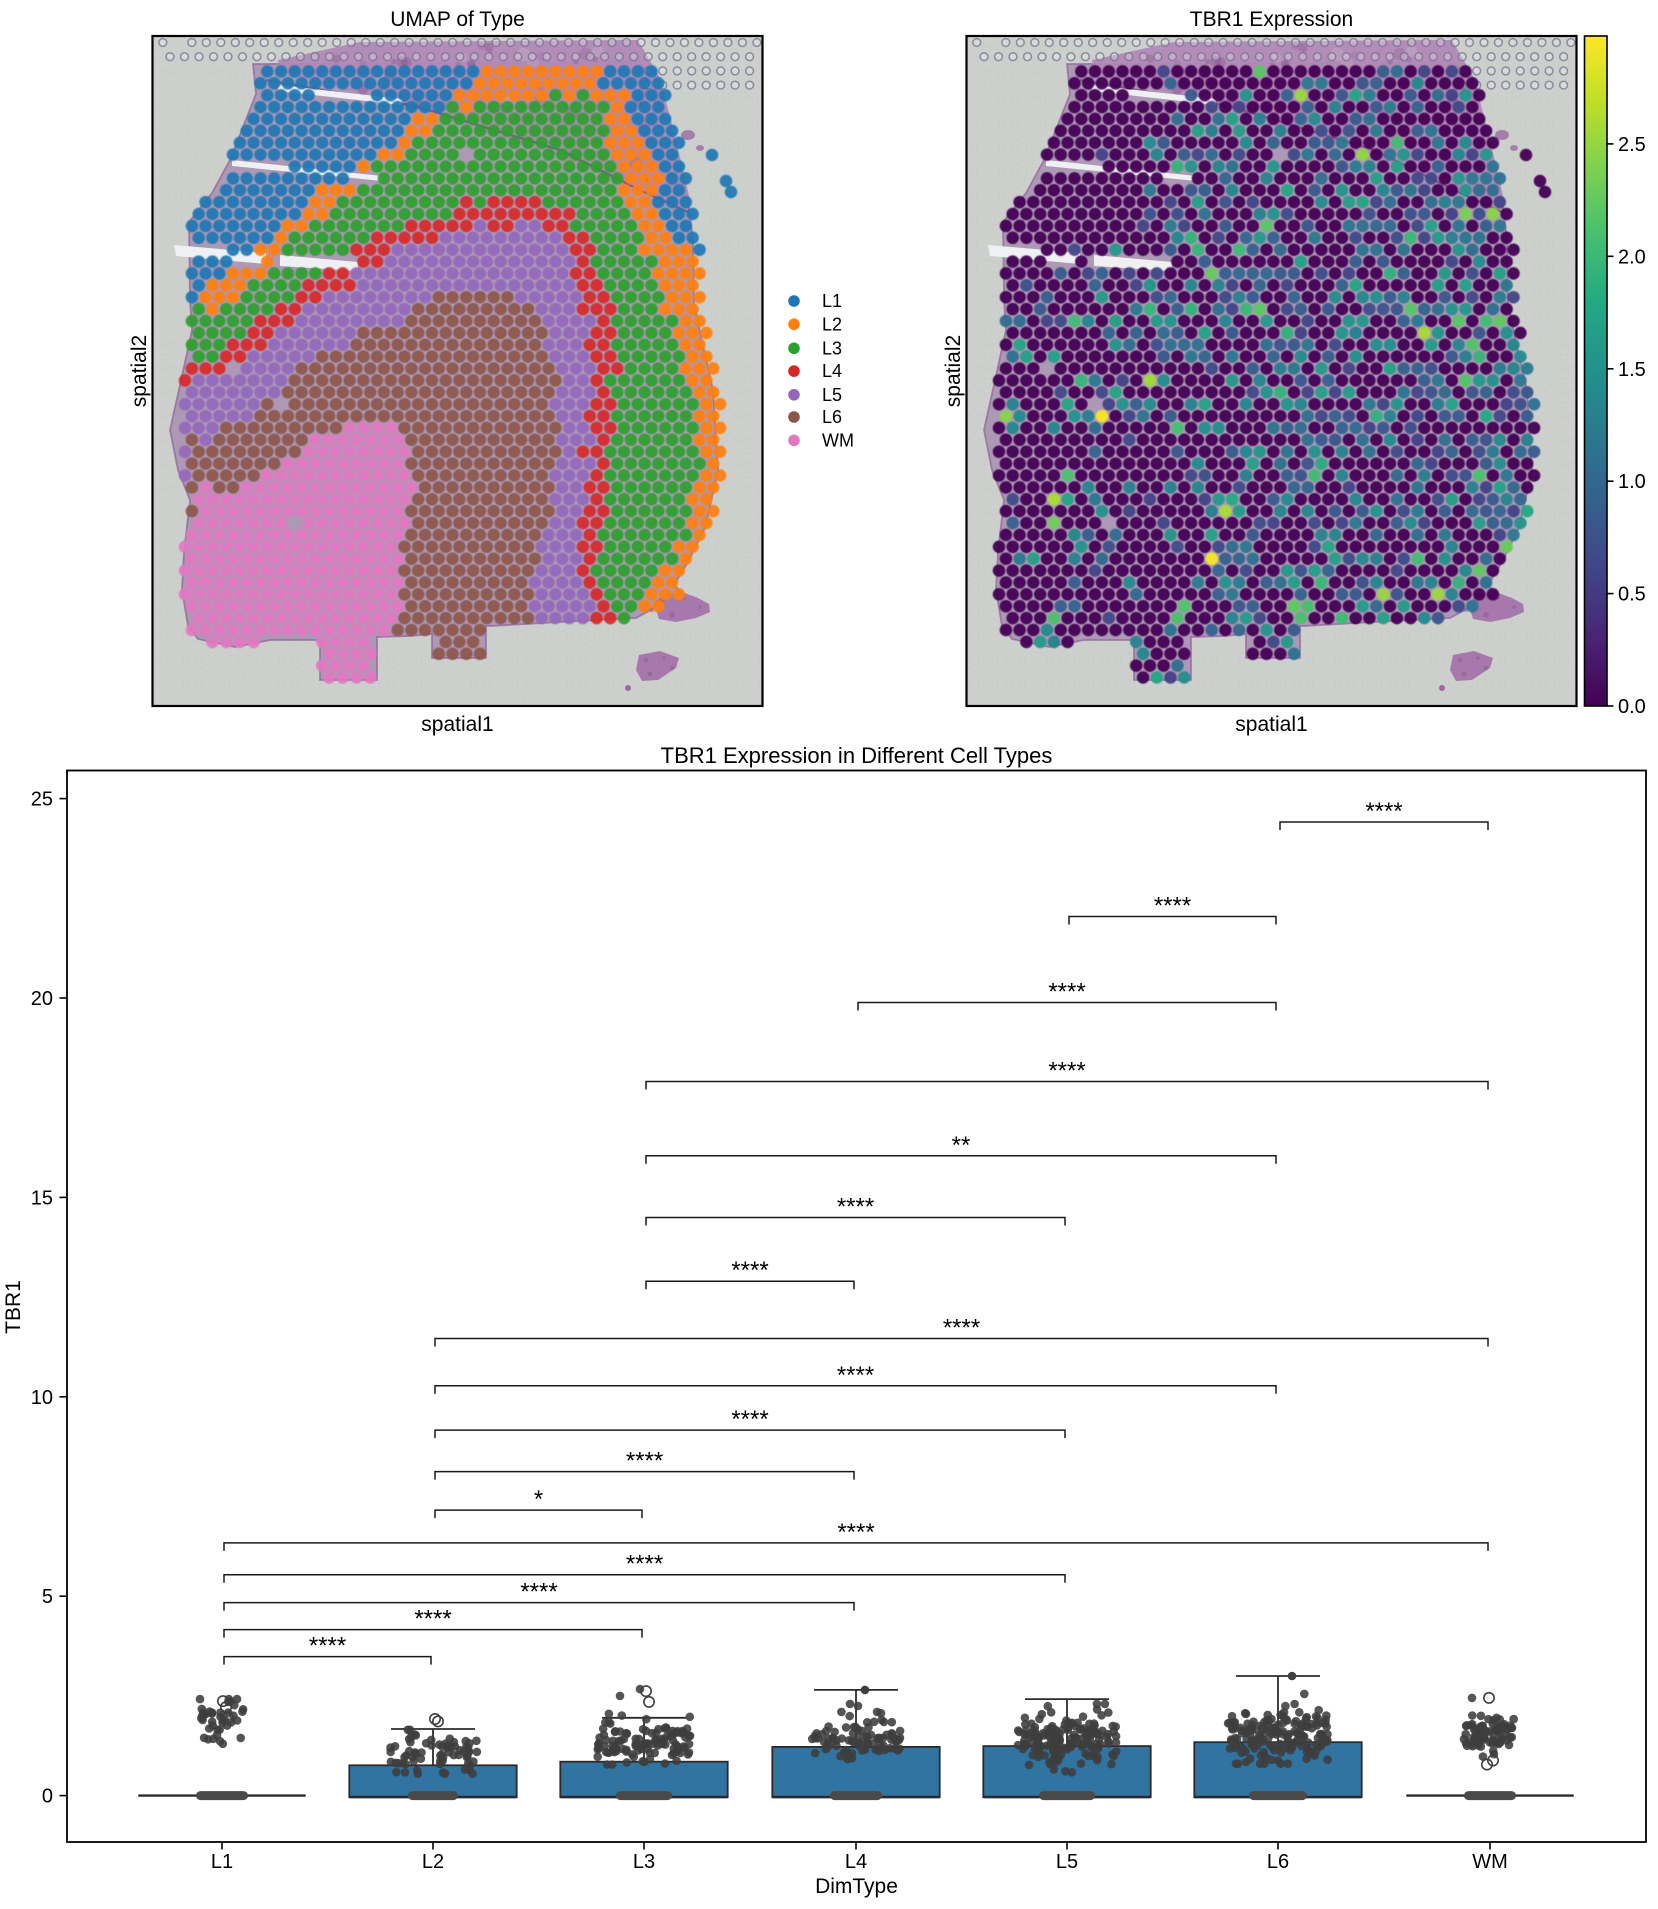 The width and height of the screenshot is (1658, 1909). Describe the element at coordinates (1632, 370) in the screenshot. I see `svg-text: 1.5` at that location.